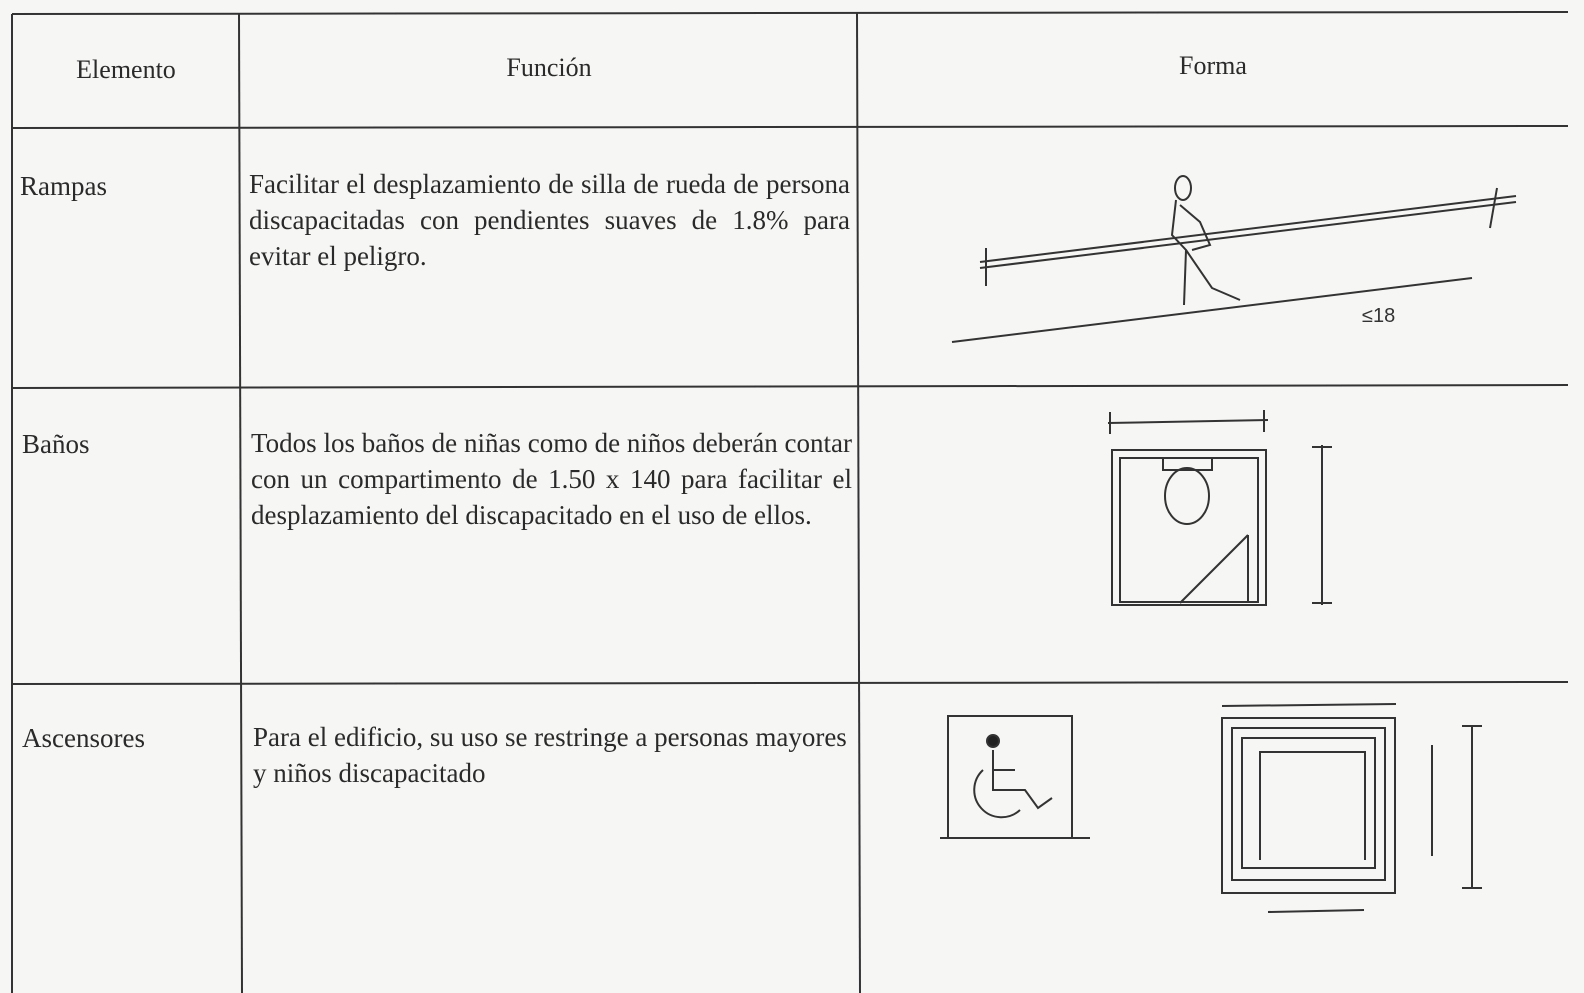 The width and height of the screenshot is (1584, 993). Describe the element at coordinates (1234, 259) in the screenshot. I see `ramp-sketch` at that location.